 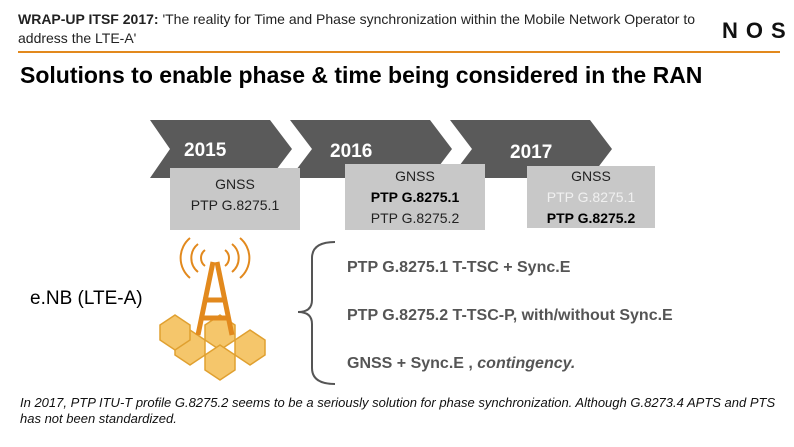 I want to click on option: GNSS + Sync.E , contingency., so click(x=461, y=364).